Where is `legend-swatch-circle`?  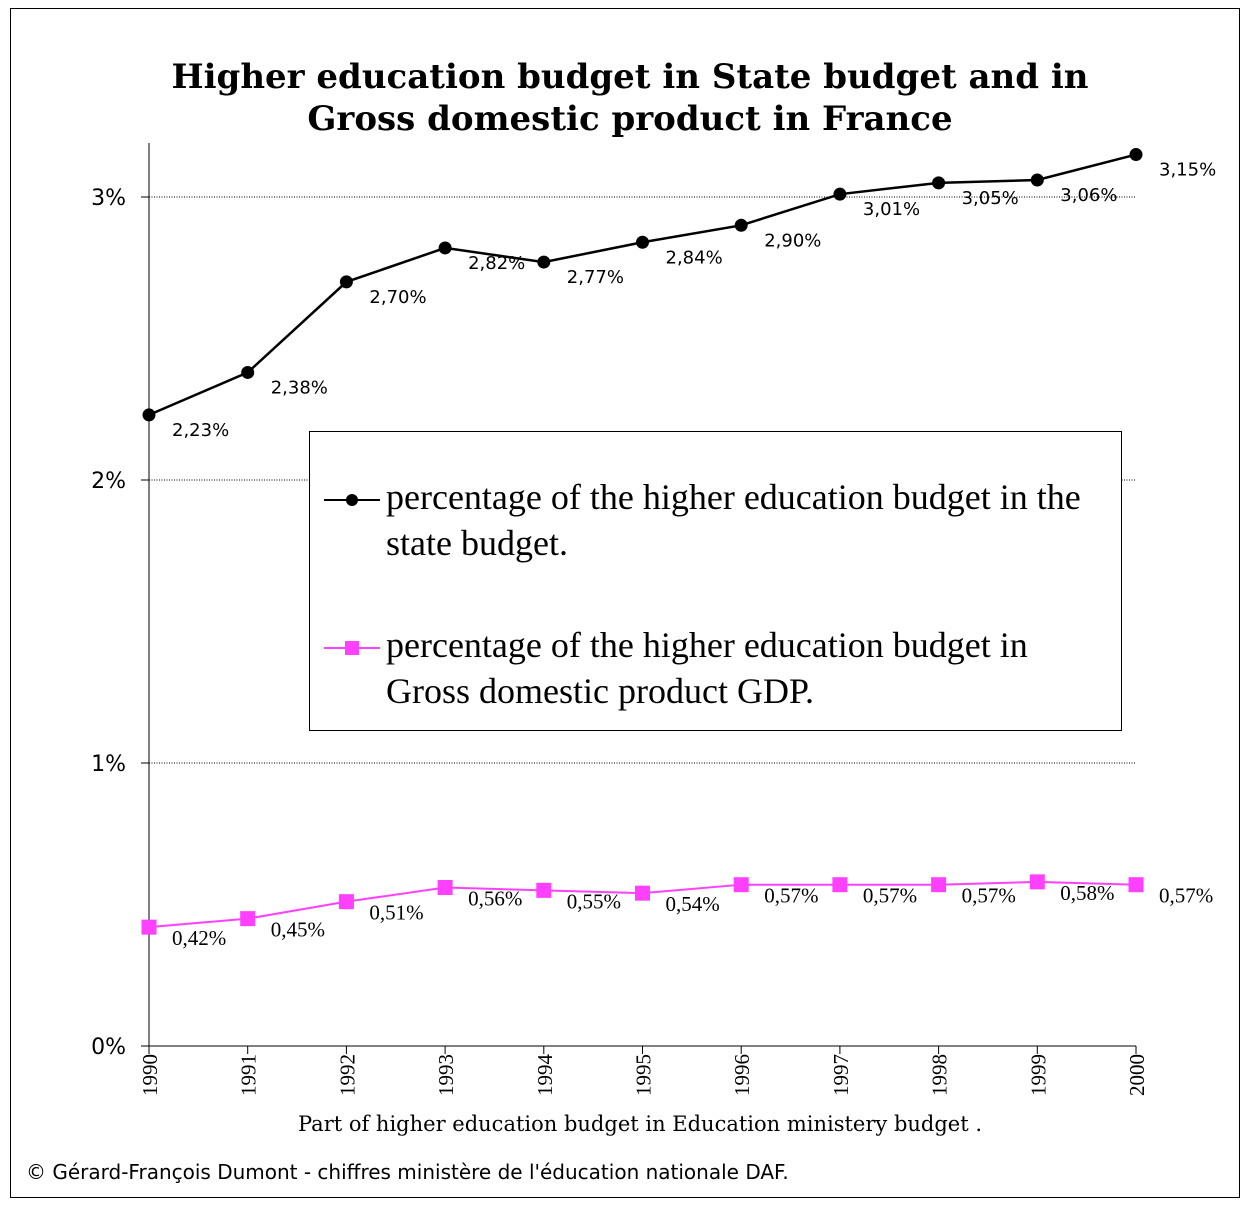 legend-swatch-circle is located at coordinates (352, 500).